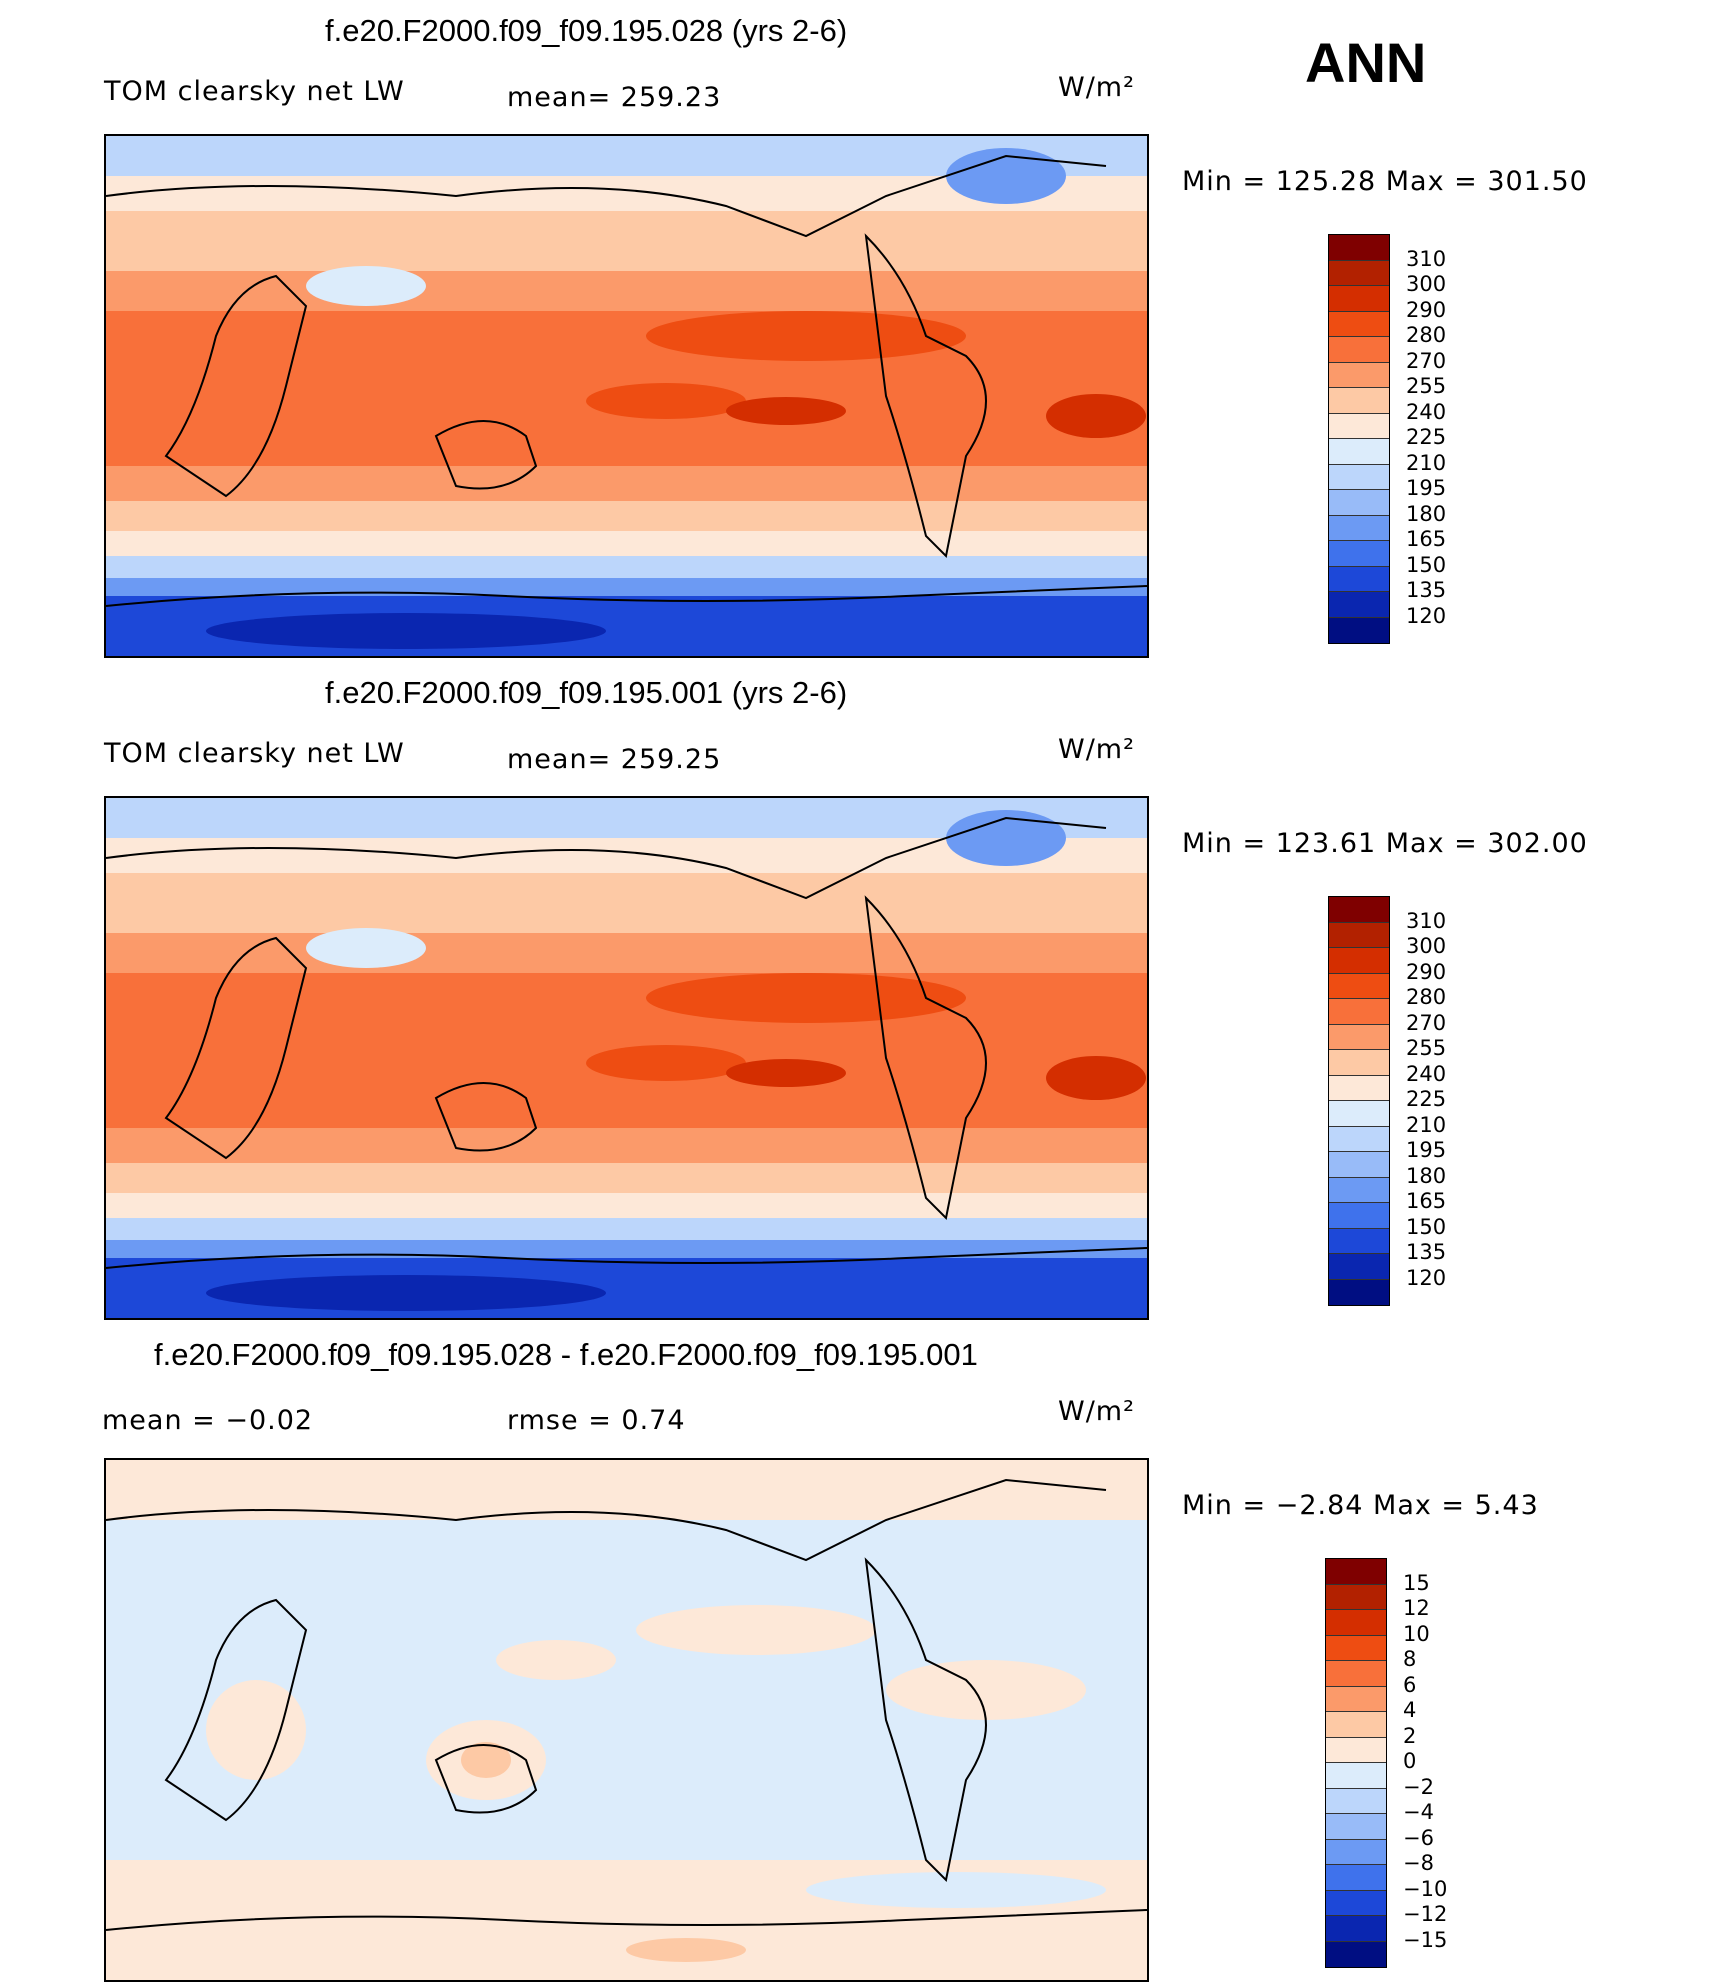  Describe the element at coordinates (1426, 1099) in the screenshot. I see `colorbar-tick-label: 225` at that location.